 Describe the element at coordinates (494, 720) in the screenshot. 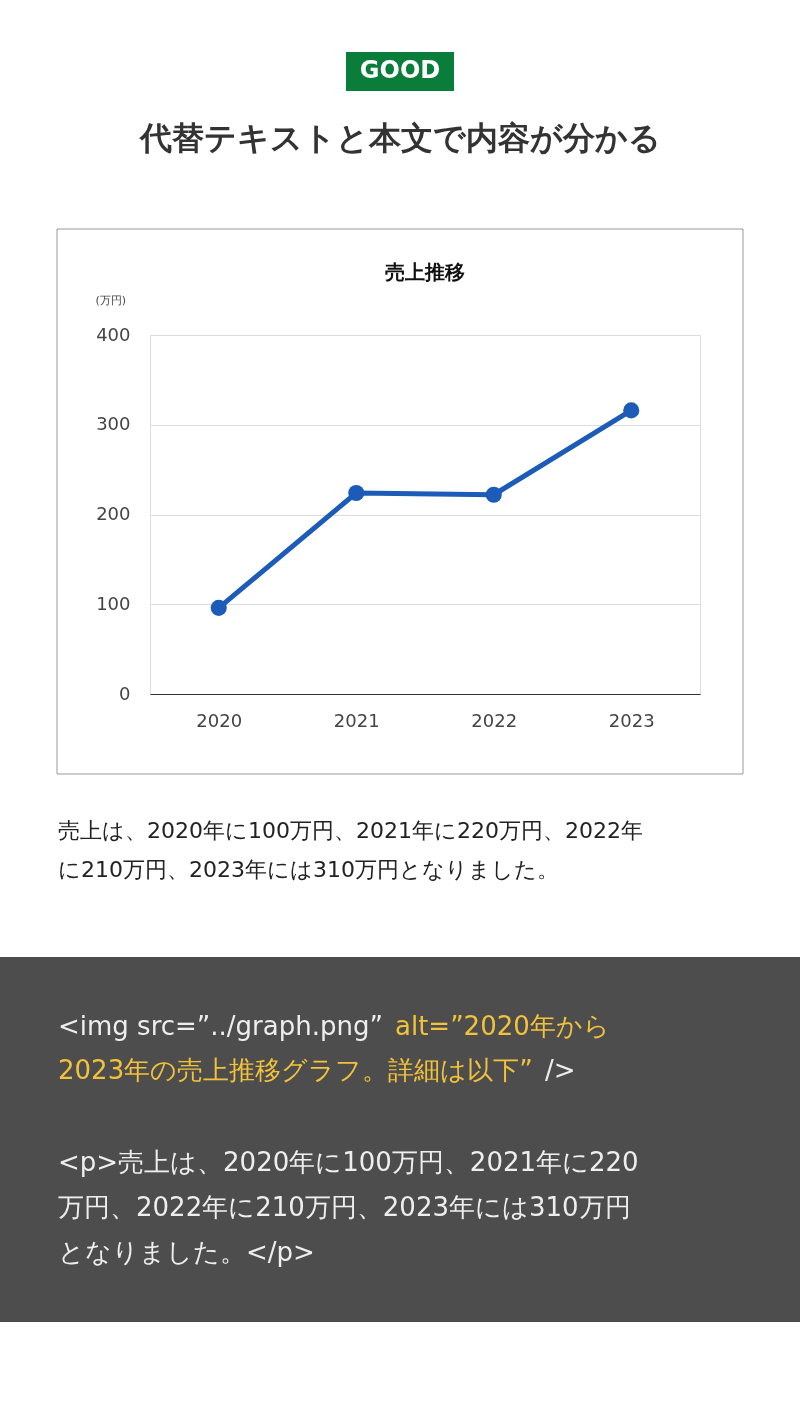

I see `x-tick-label: 2022` at that location.